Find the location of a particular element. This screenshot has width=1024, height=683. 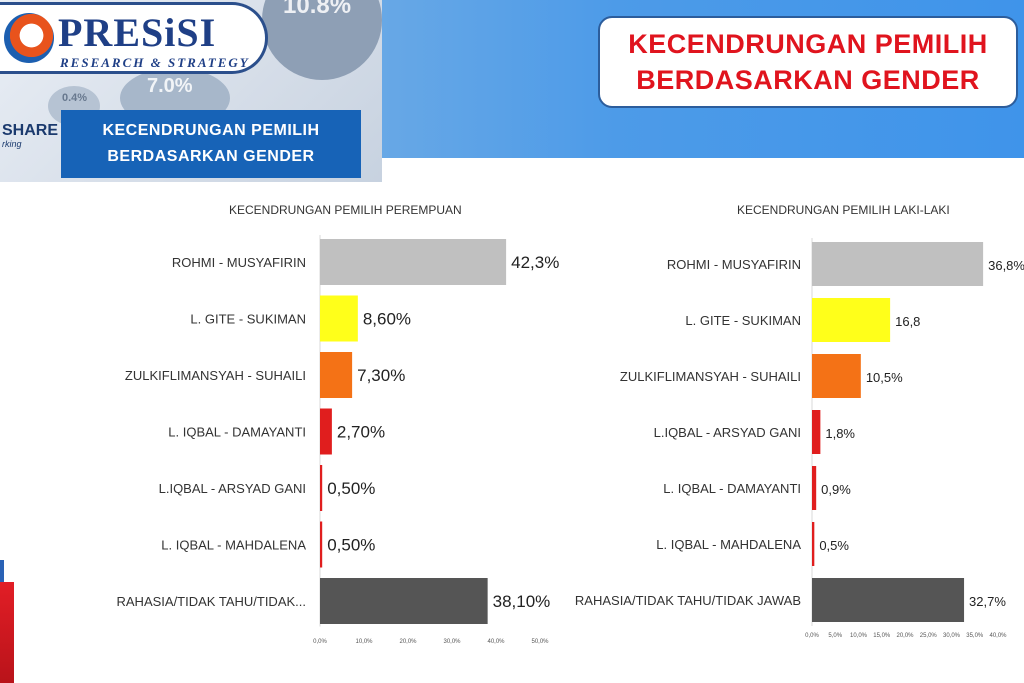

female-category-label: L.IQBAL - ARSYAD GANI is located at coordinates (232, 488).